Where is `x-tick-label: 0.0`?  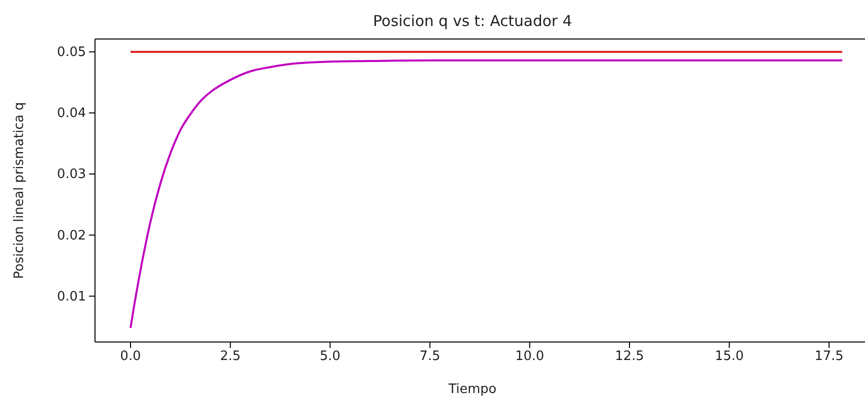
x-tick-label: 0.0 is located at coordinates (130, 356).